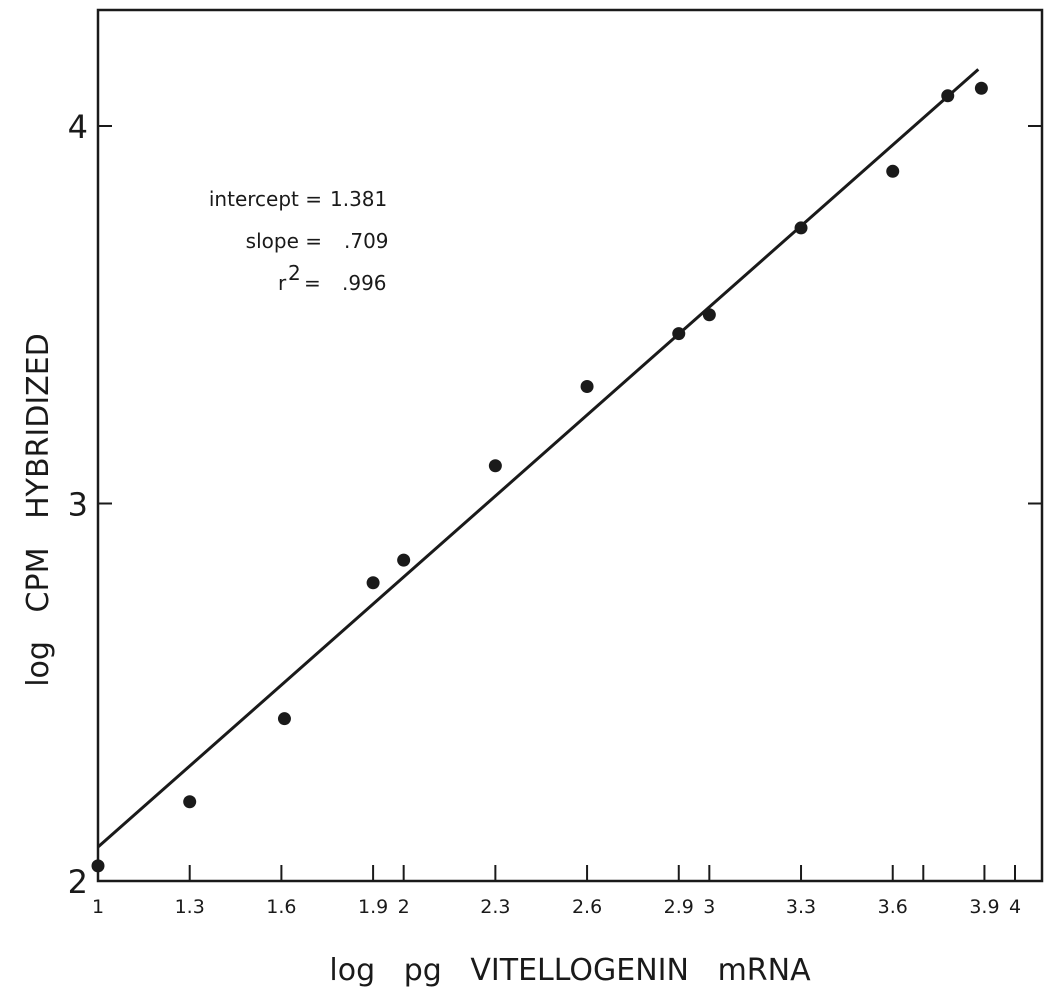  What do you see at coordinates (98, 907) in the screenshot?
I see `x-tick-label: 1` at bounding box center [98, 907].